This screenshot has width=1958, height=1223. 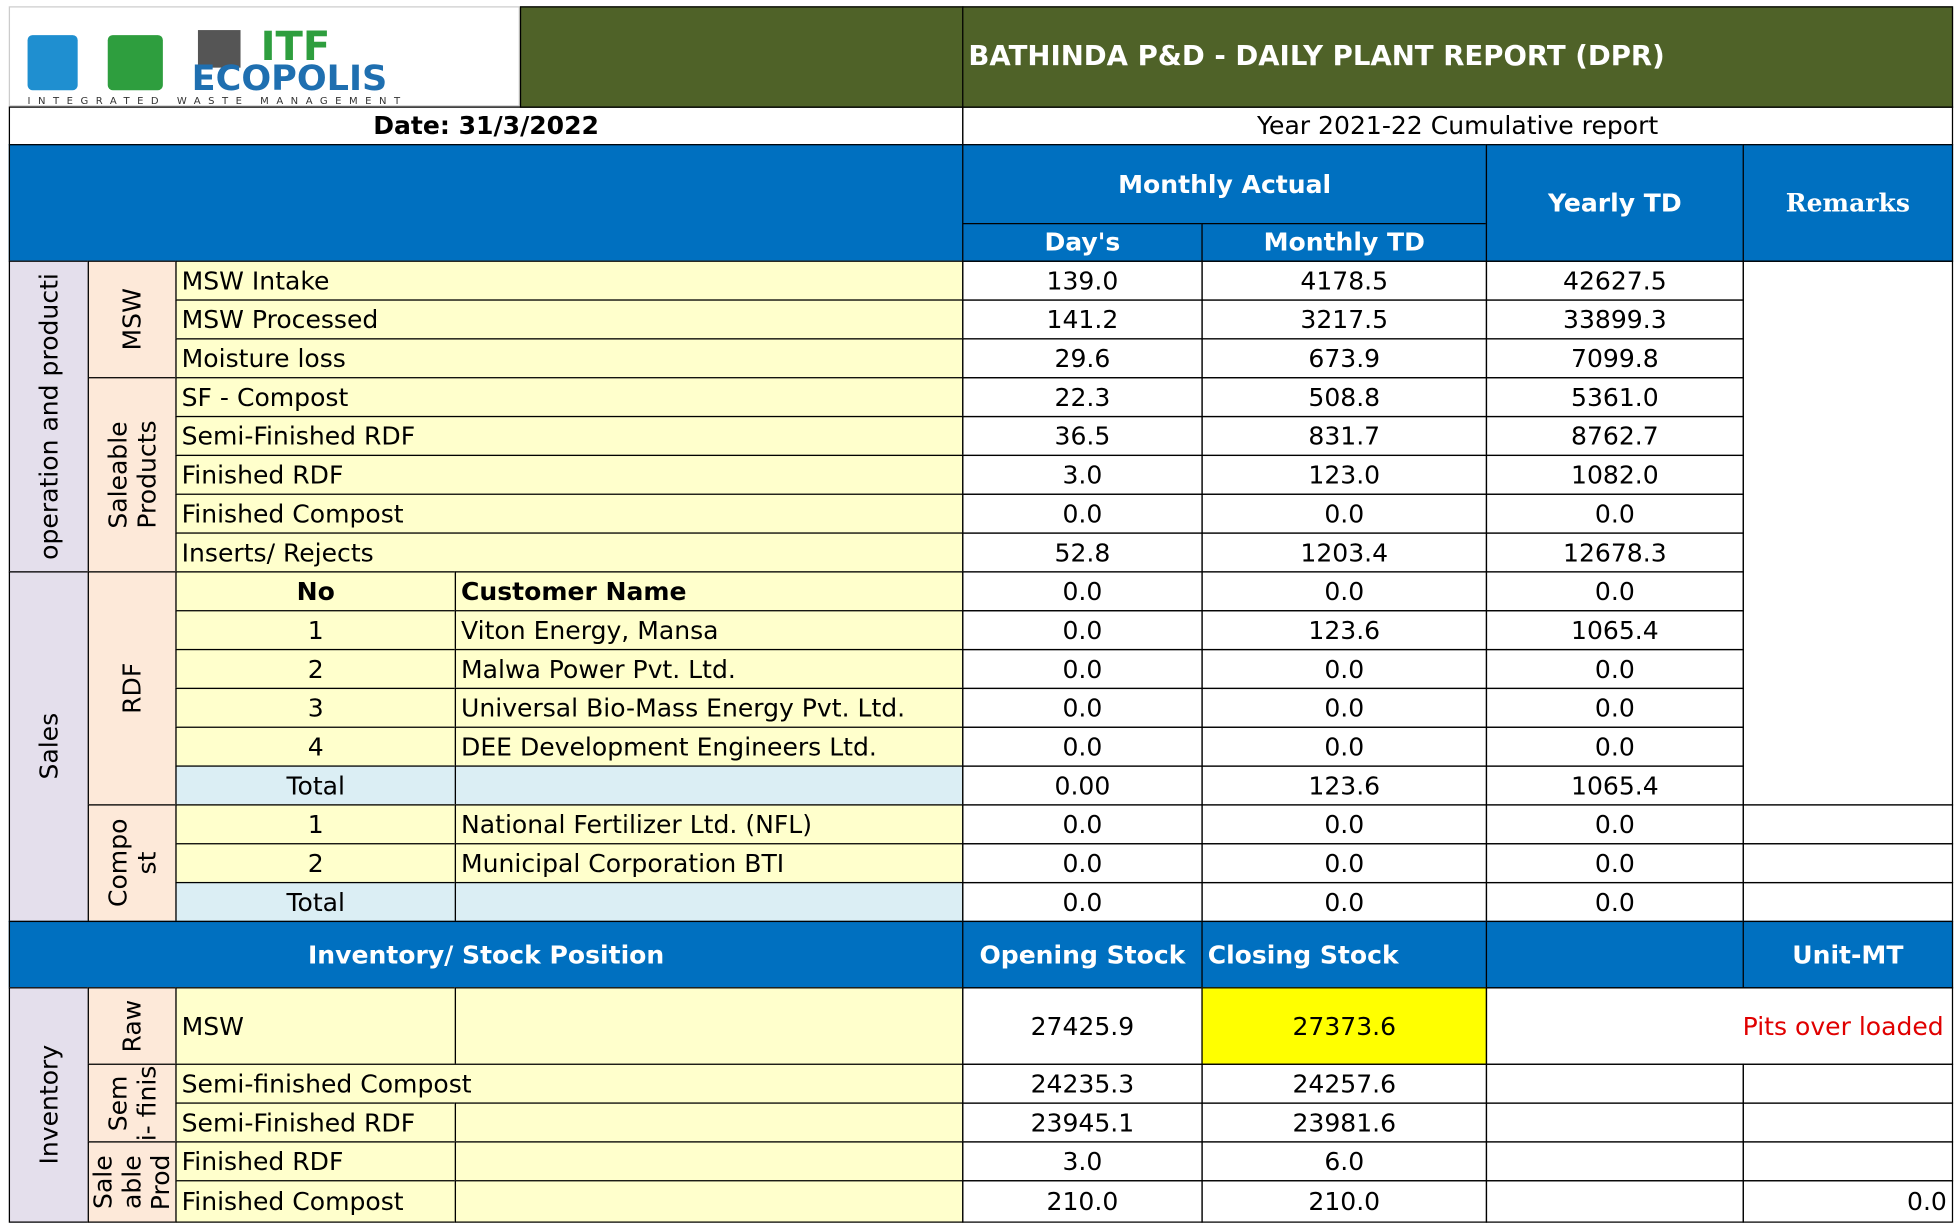 What do you see at coordinates (1344, 1122) in the screenshot?
I see `value-cell: 23981.6` at bounding box center [1344, 1122].